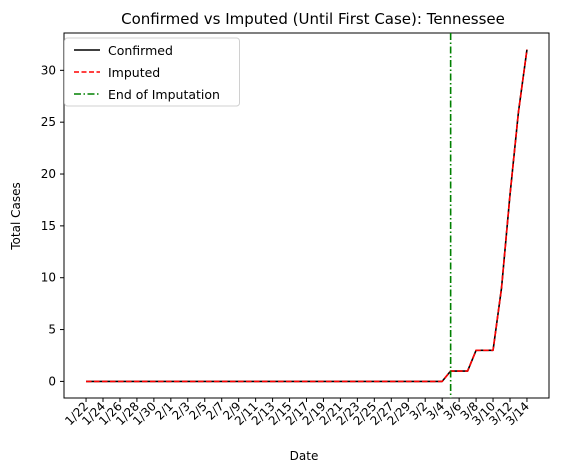  What do you see at coordinates (140, 50) in the screenshot?
I see `legend-label-confirmed: Confirmed` at bounding box center [140, 50].